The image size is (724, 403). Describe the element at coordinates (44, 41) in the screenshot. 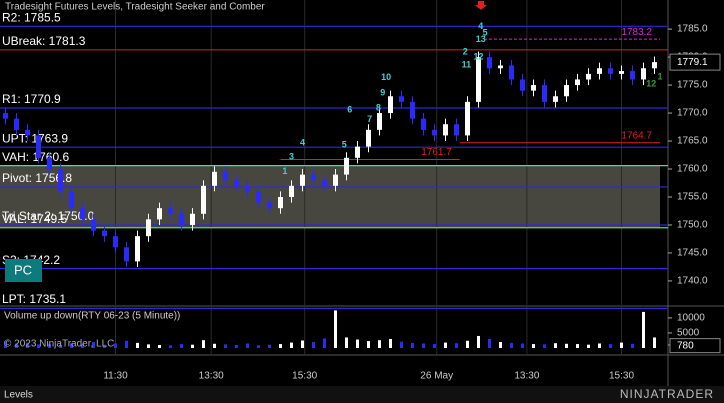

I see `level-label: UBreak: 1781.3` at that location.